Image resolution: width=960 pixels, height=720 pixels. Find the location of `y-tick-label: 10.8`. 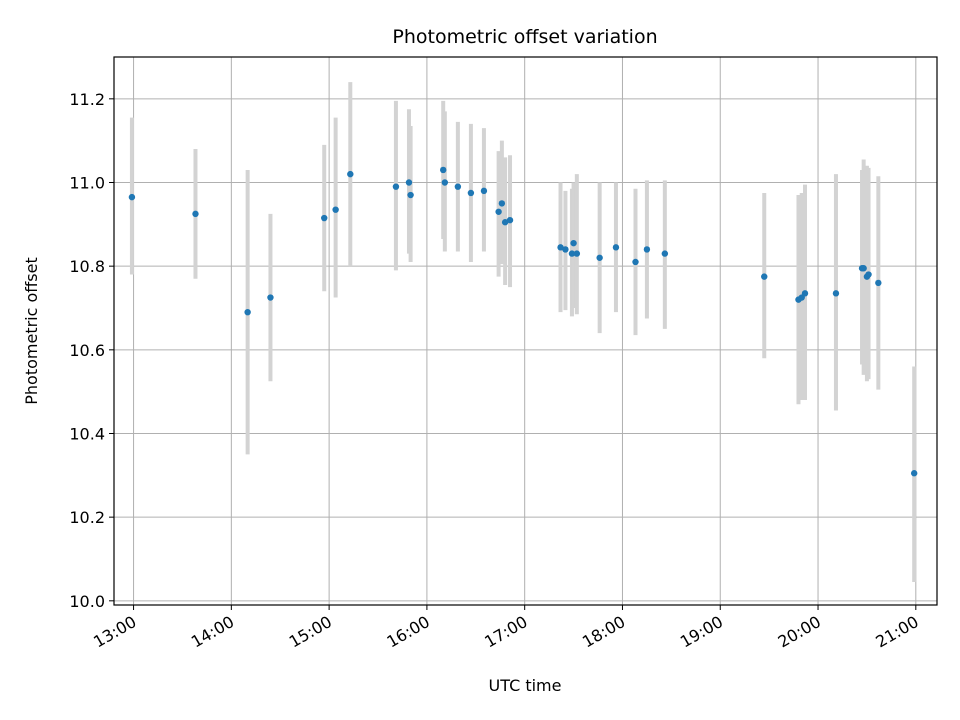

y-tick-label: 10.8 is located at coordinates (87, 266).